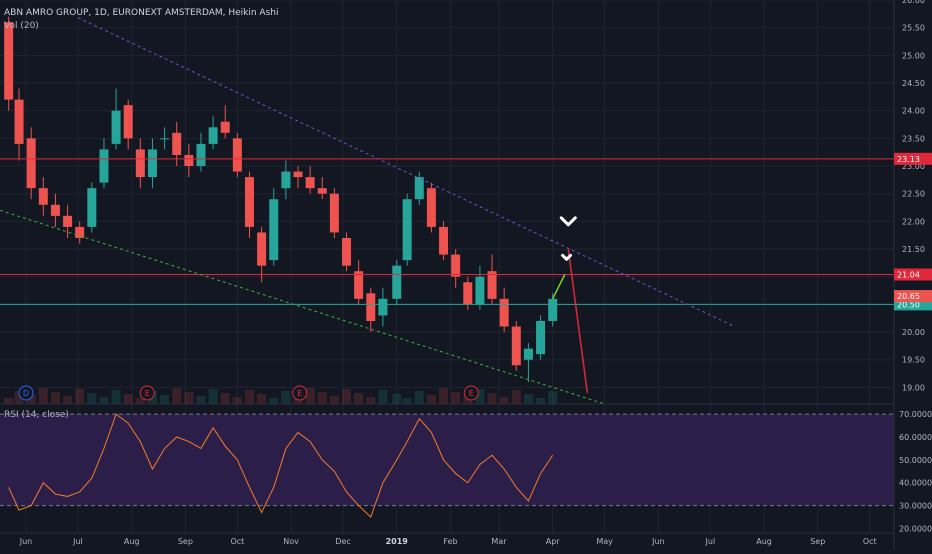 The width and height of the screenshot is (932, 554). What do you see at coordinates (913, 55) in the screenshot?
I see `price-tick-label: 25.00` at bounding box center [913, 55].